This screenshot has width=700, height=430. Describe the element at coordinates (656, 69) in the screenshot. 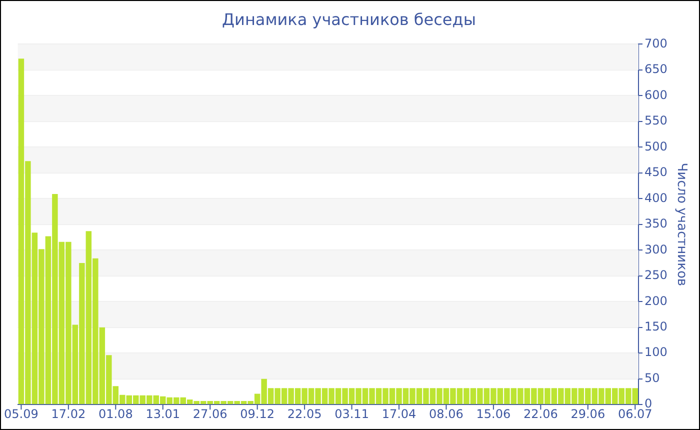

I see `y-tick-label: 650` at that location.